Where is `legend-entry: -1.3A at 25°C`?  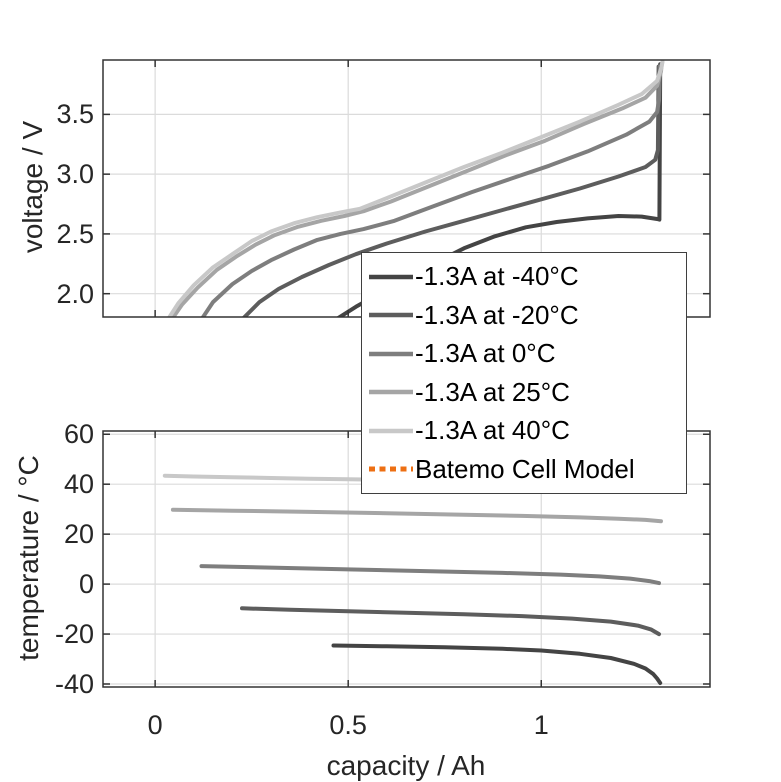 legend-entry: -1.3A at 25°C is located at coordinates (524, 392).